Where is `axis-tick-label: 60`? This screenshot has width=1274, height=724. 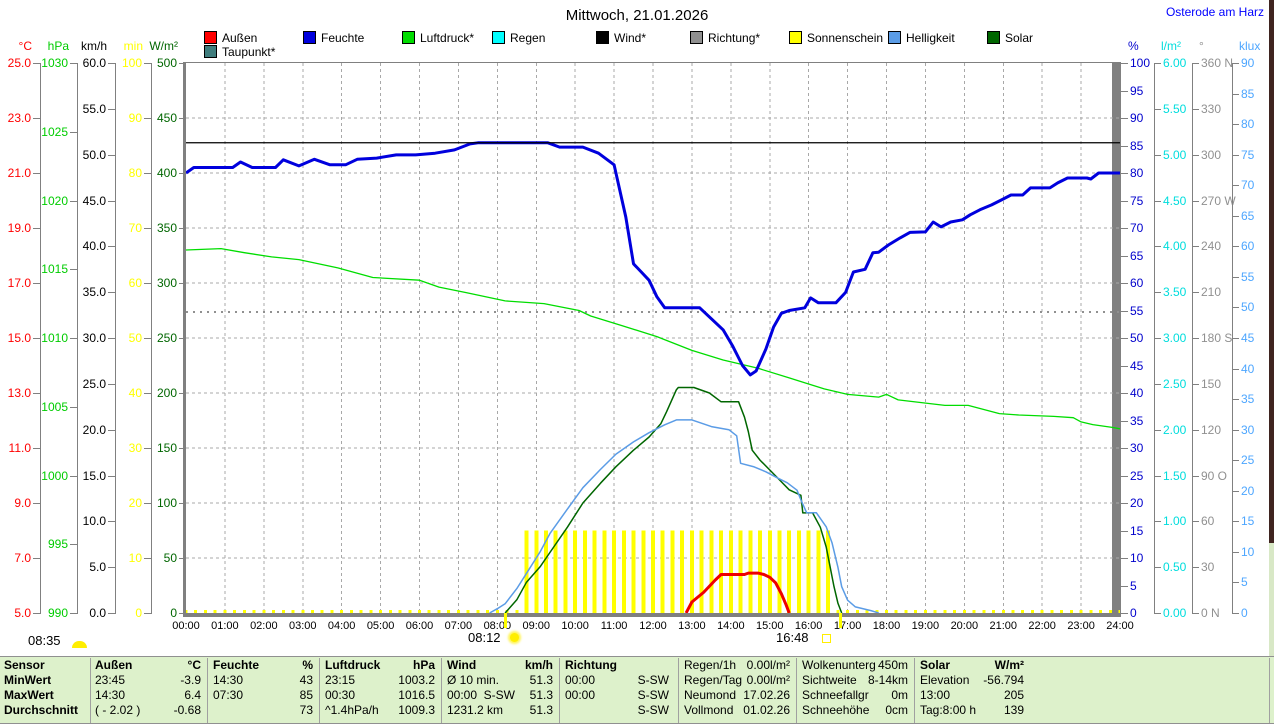
axis-tick-label: 60 is located at coordinates (135, 283).